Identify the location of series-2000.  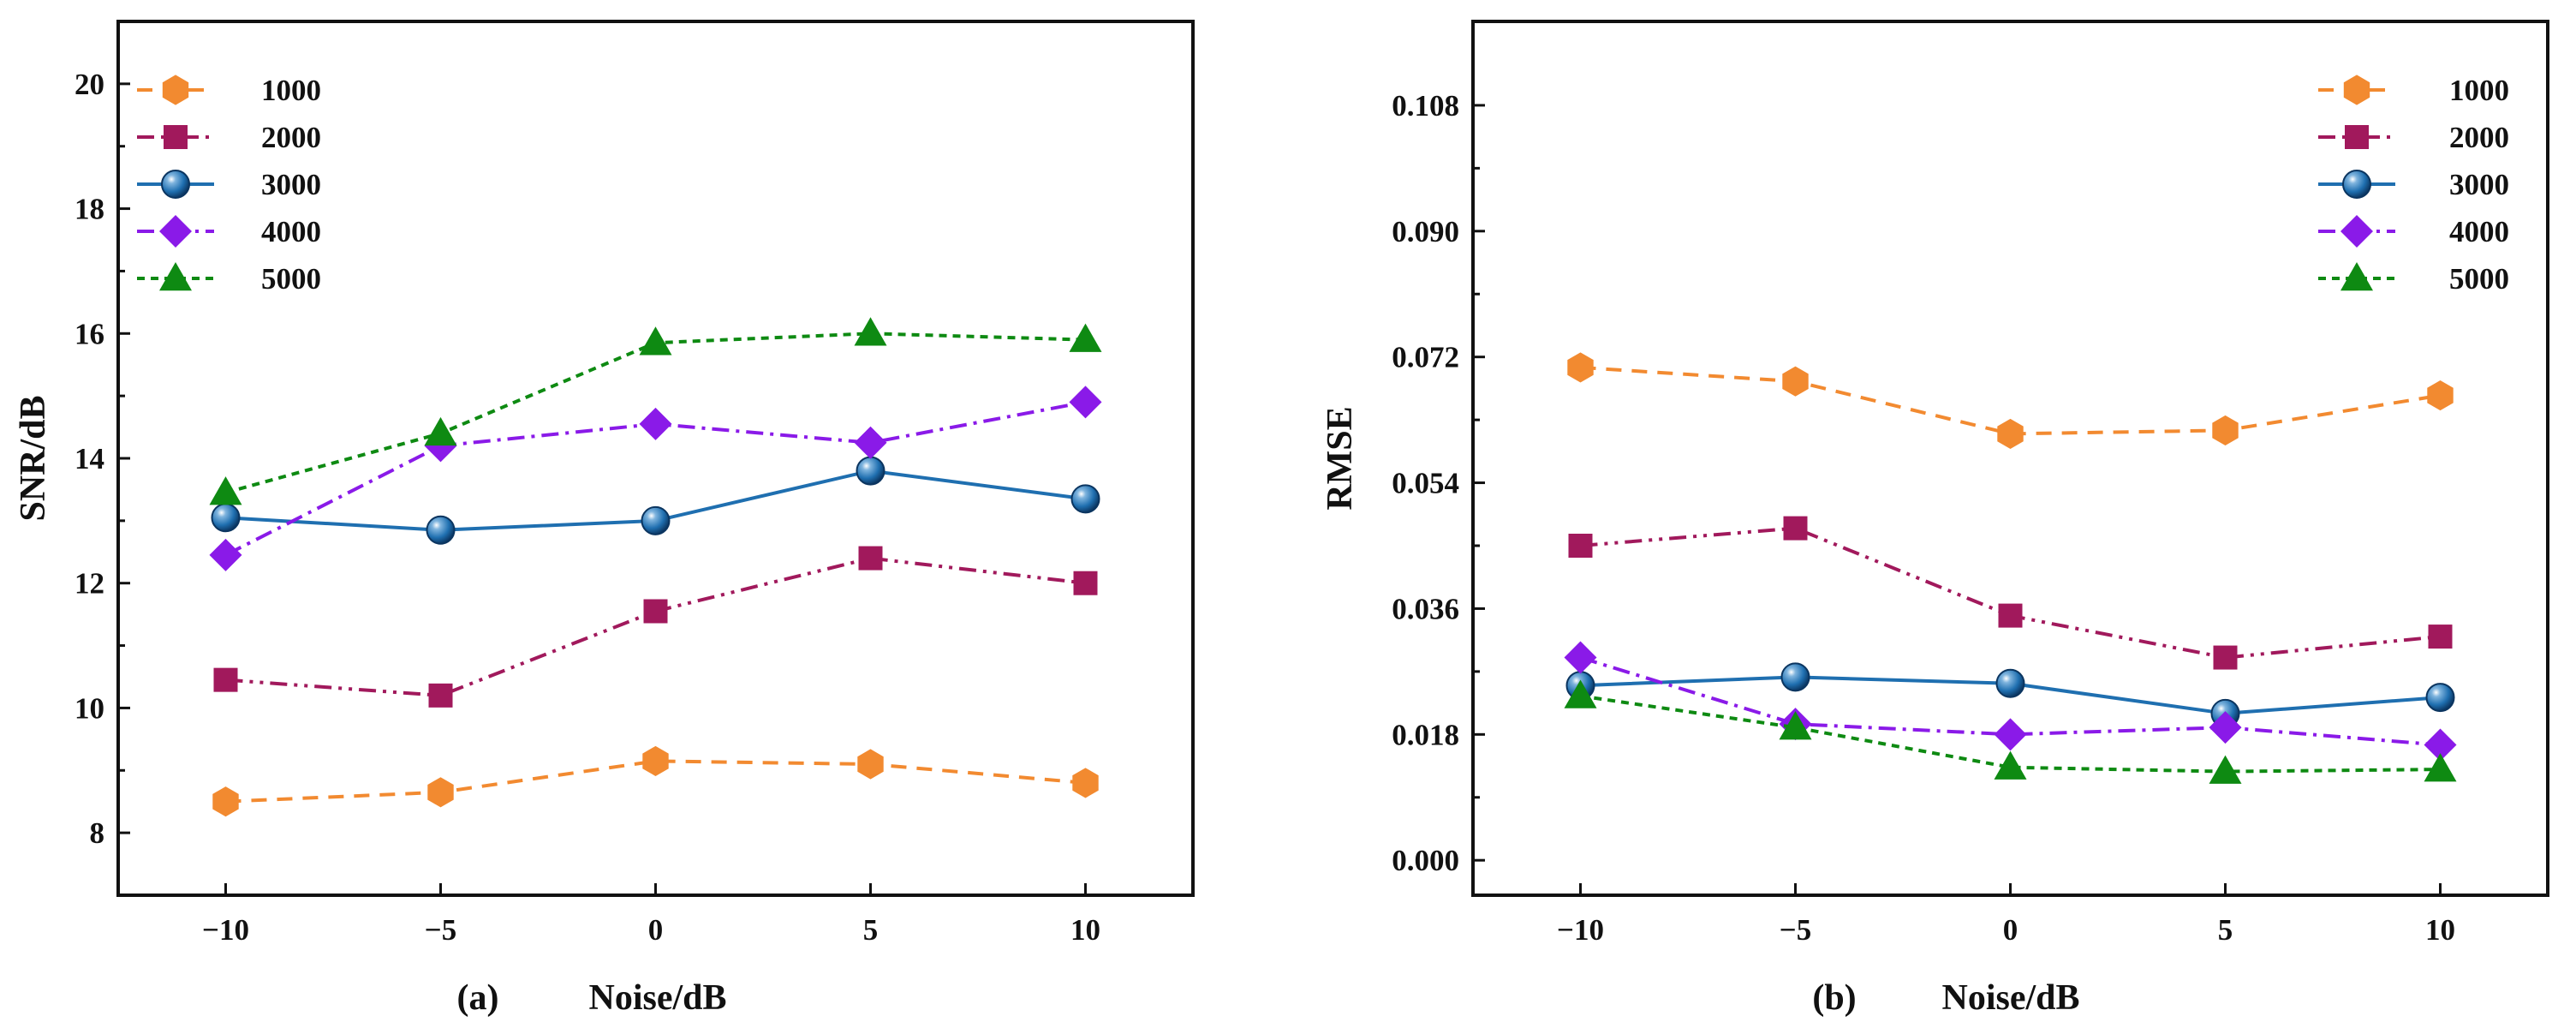
(2010, 593).